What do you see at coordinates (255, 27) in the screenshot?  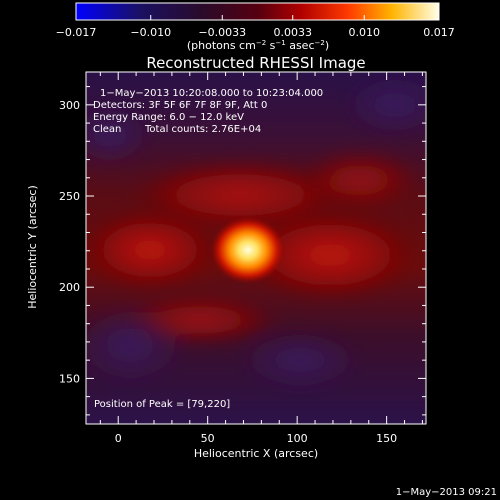 I see `colorbar-ticks: −0.017 −0.010 −0.0033 0.0033 0.010 0.017` at bounding box center [255, 27].